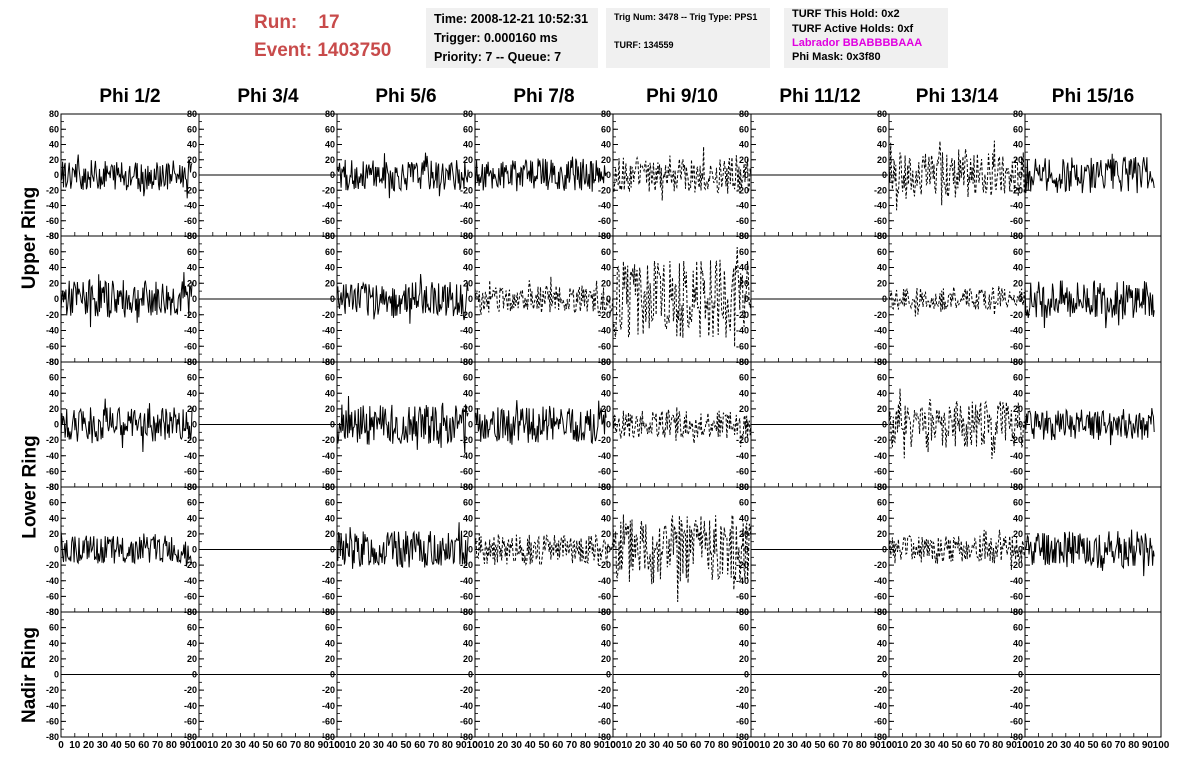 The image size is (1196, 772). What do you see at coordinates (297, 23) in the screenshot?
I see `run-line: Run: 17` at bounding box center [297, 23].